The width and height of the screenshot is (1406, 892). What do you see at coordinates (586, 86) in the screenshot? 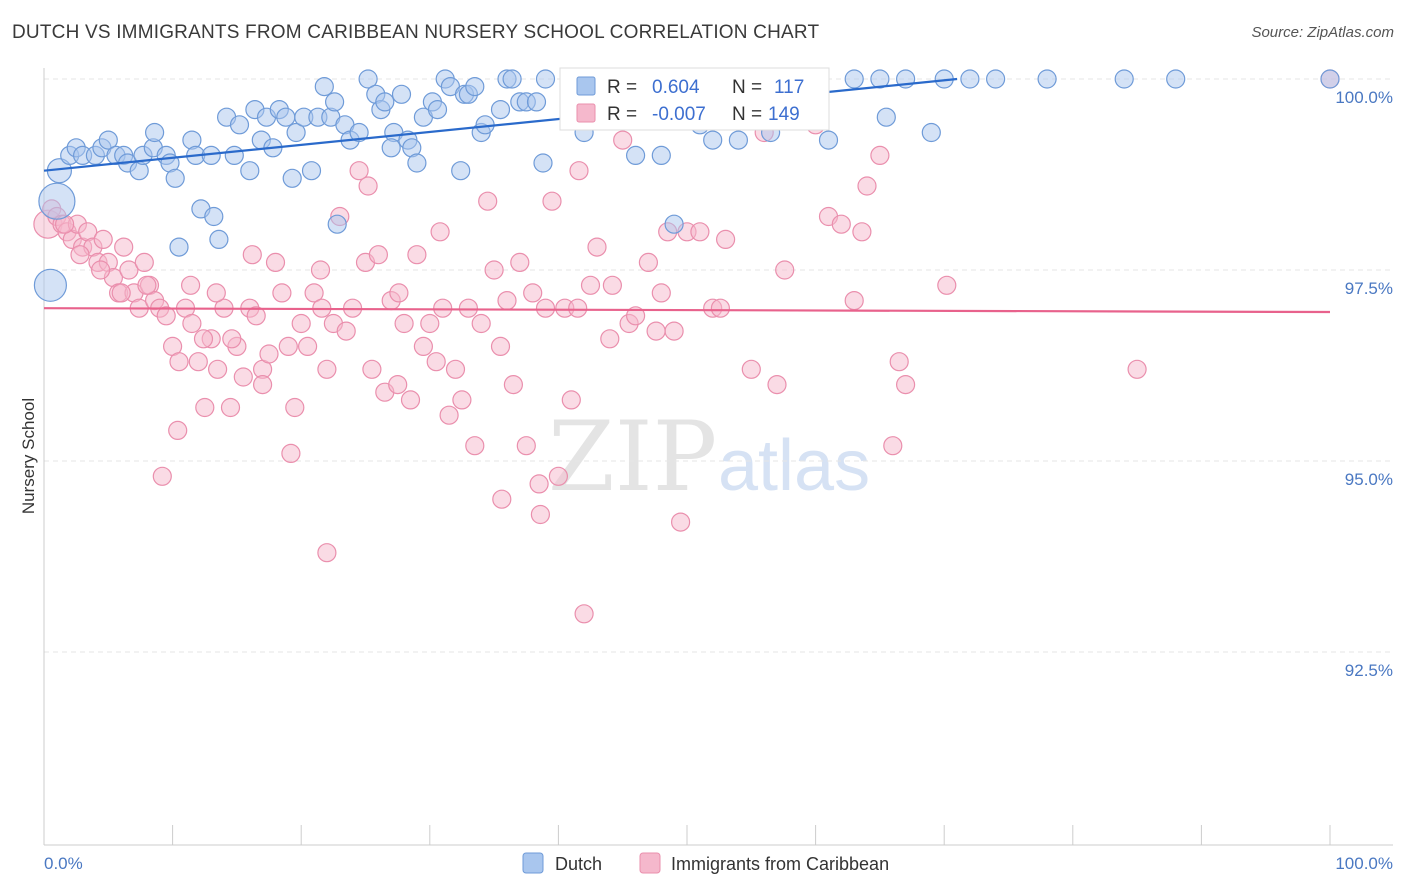
I see `legend-swatch-dutch` at bounding box center [586, 86].